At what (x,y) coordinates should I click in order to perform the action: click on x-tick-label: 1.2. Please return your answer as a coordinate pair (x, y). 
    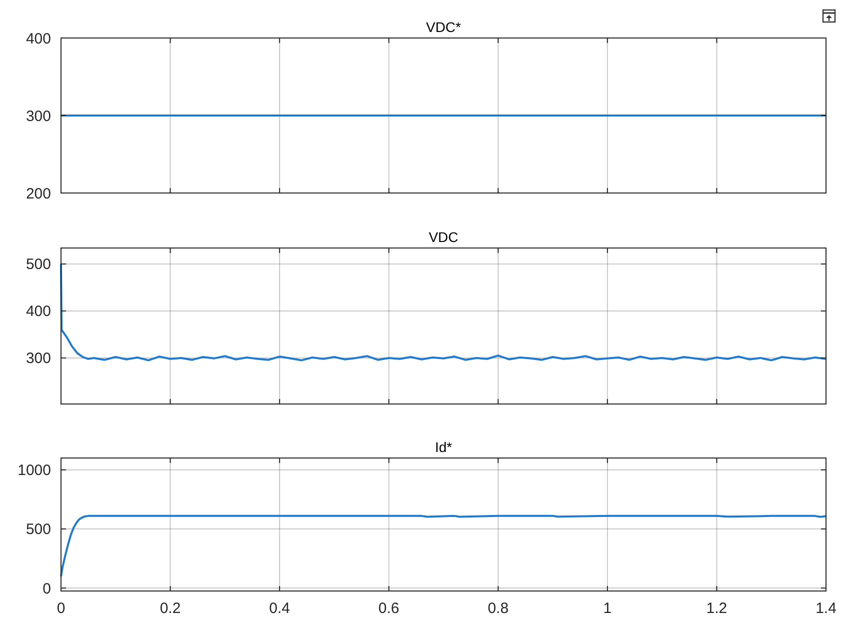
    Looking at the image, I should click on (717, 608).